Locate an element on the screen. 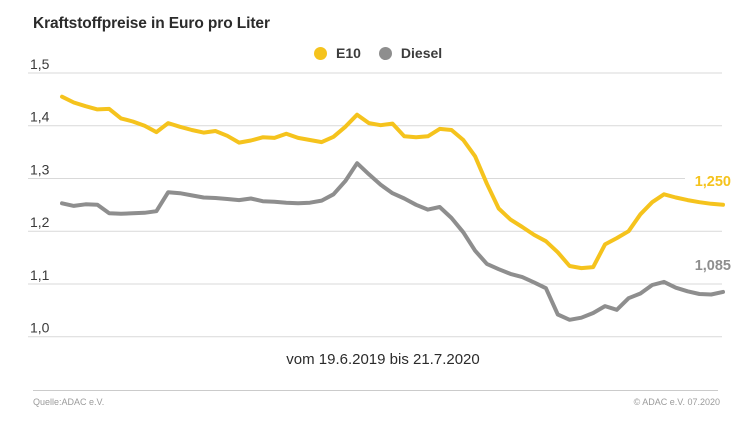 The image size is (750, 427). source-credit: Quelle:ADAC e.V. is located at coordinates (69, 402).